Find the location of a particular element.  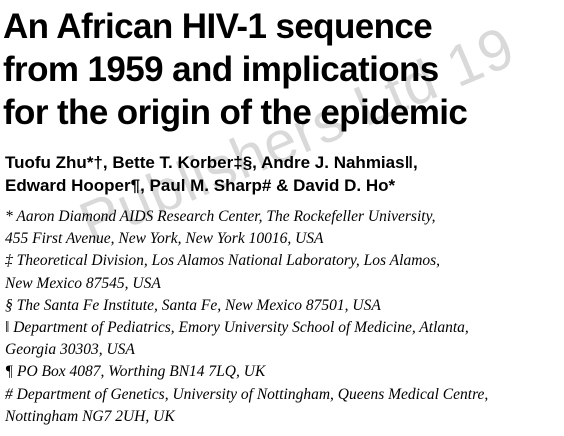

title-line: An African HIV-1 sequence is located at coordinates (218, 26).